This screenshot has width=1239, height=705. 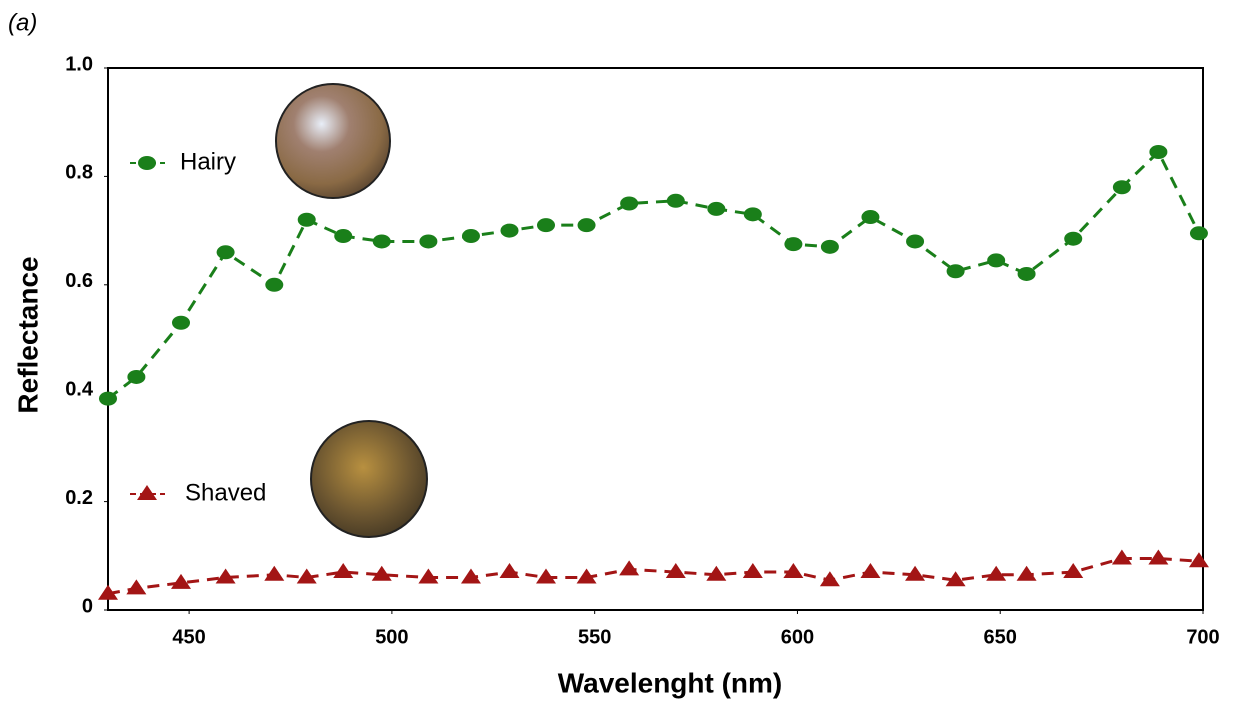 I want to click on x-axis-title: Wavelenght (nm), so click(x=670, y=682).